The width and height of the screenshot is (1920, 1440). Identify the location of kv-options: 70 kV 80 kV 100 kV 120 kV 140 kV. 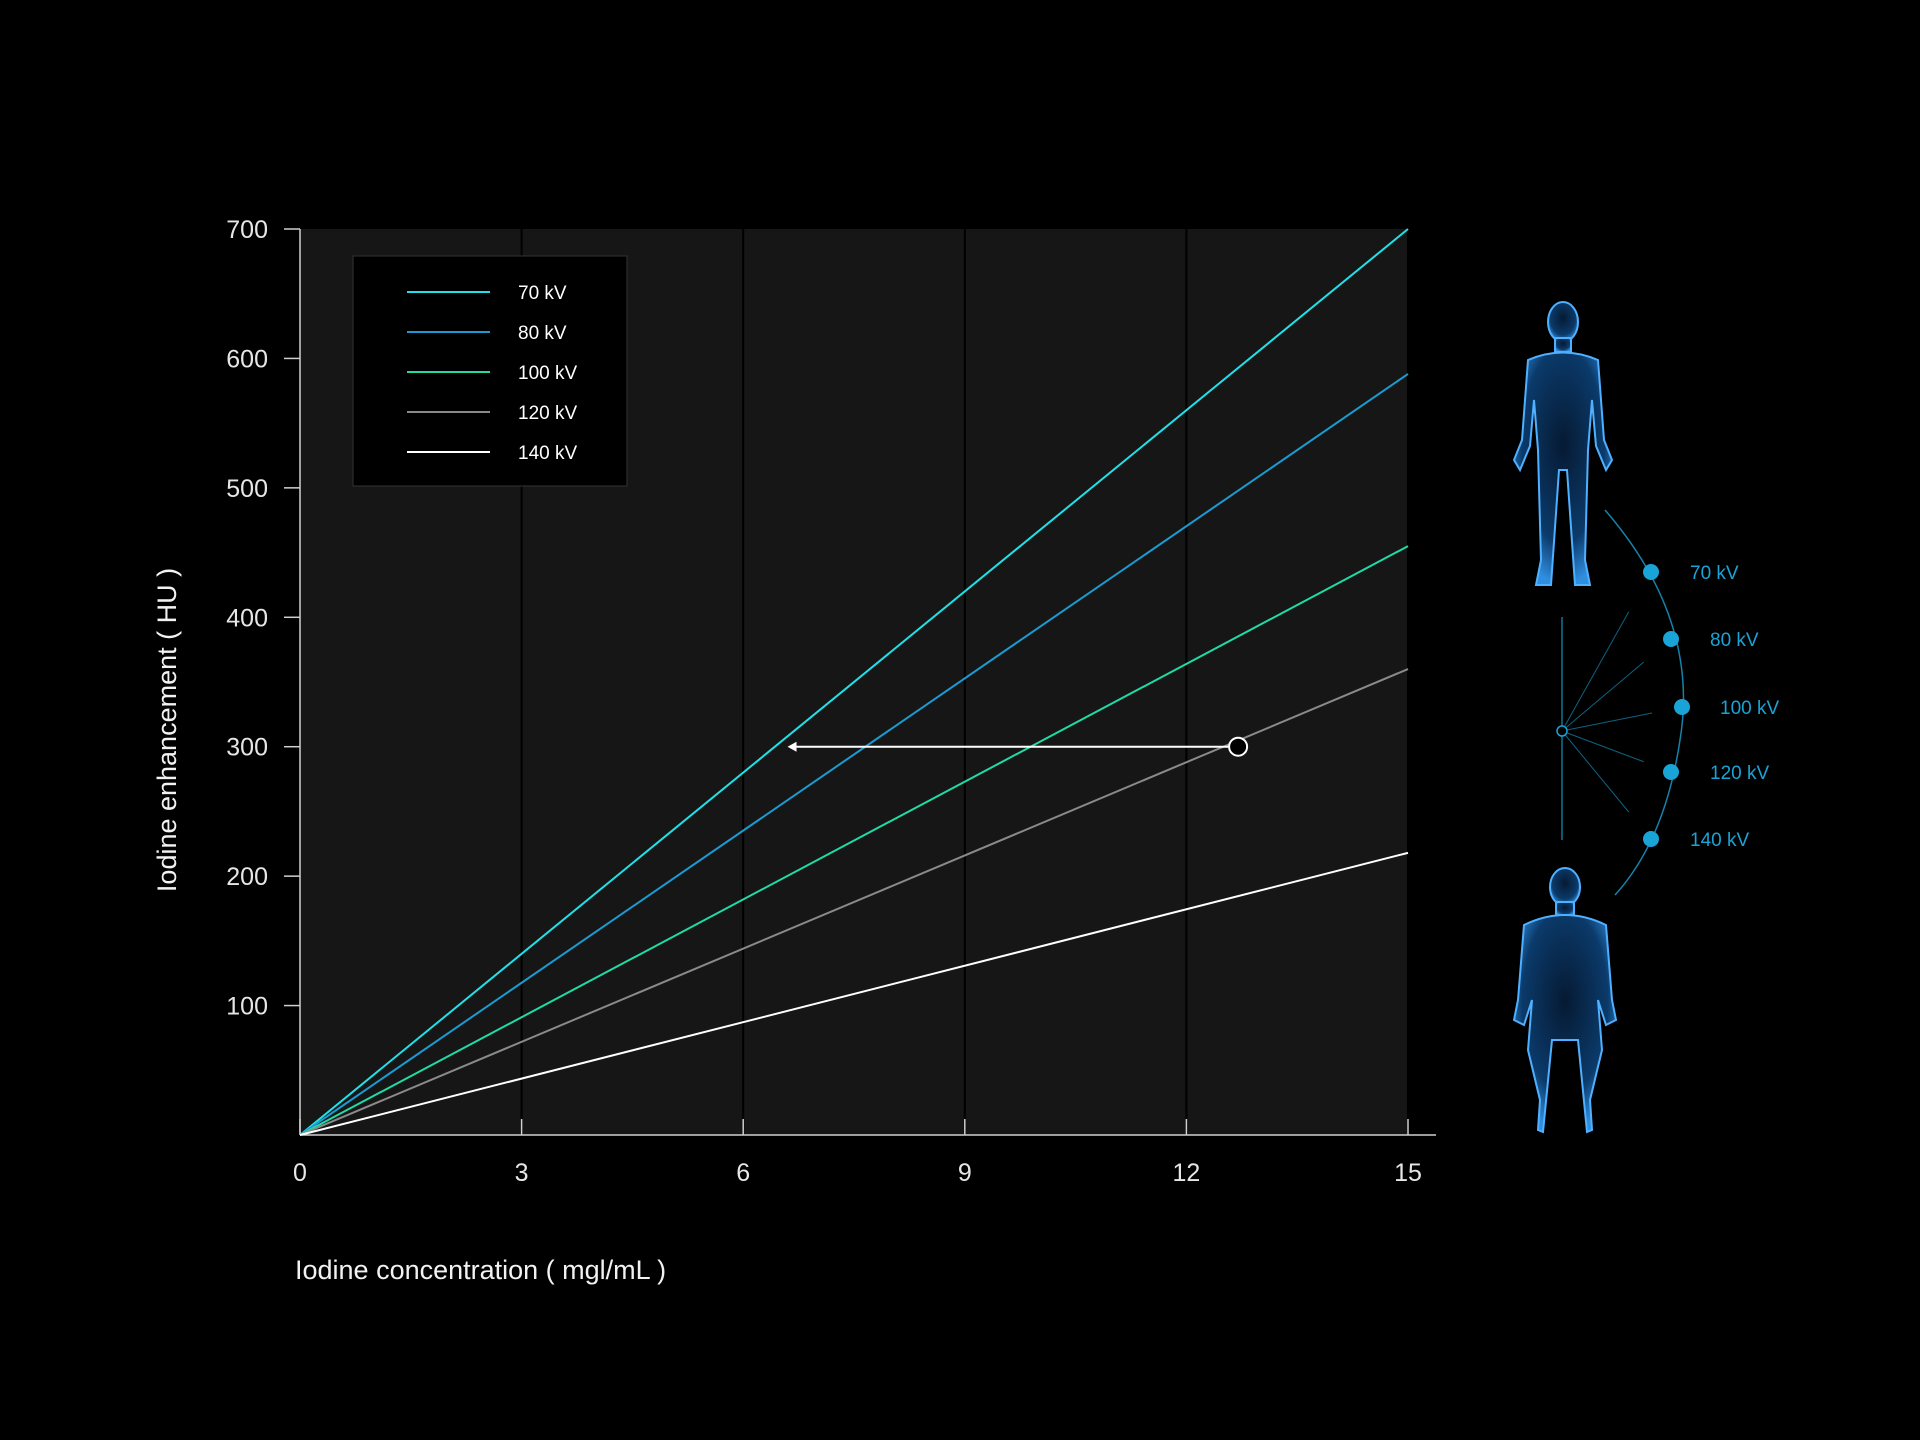
(1711, 707).